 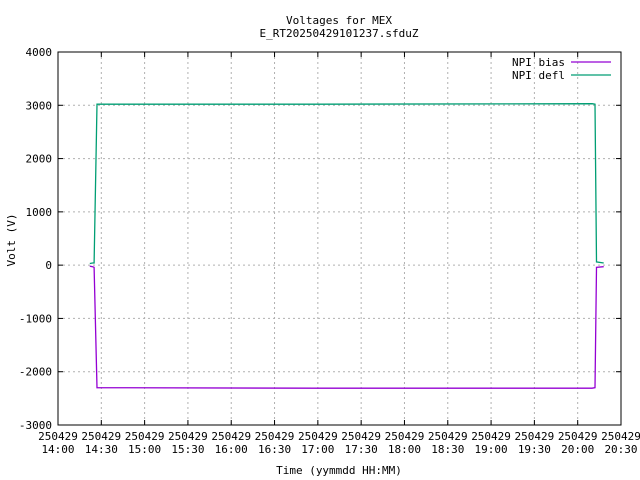 I want to click on x-tick-label-time: 16:30, so click(x=274, y=449).